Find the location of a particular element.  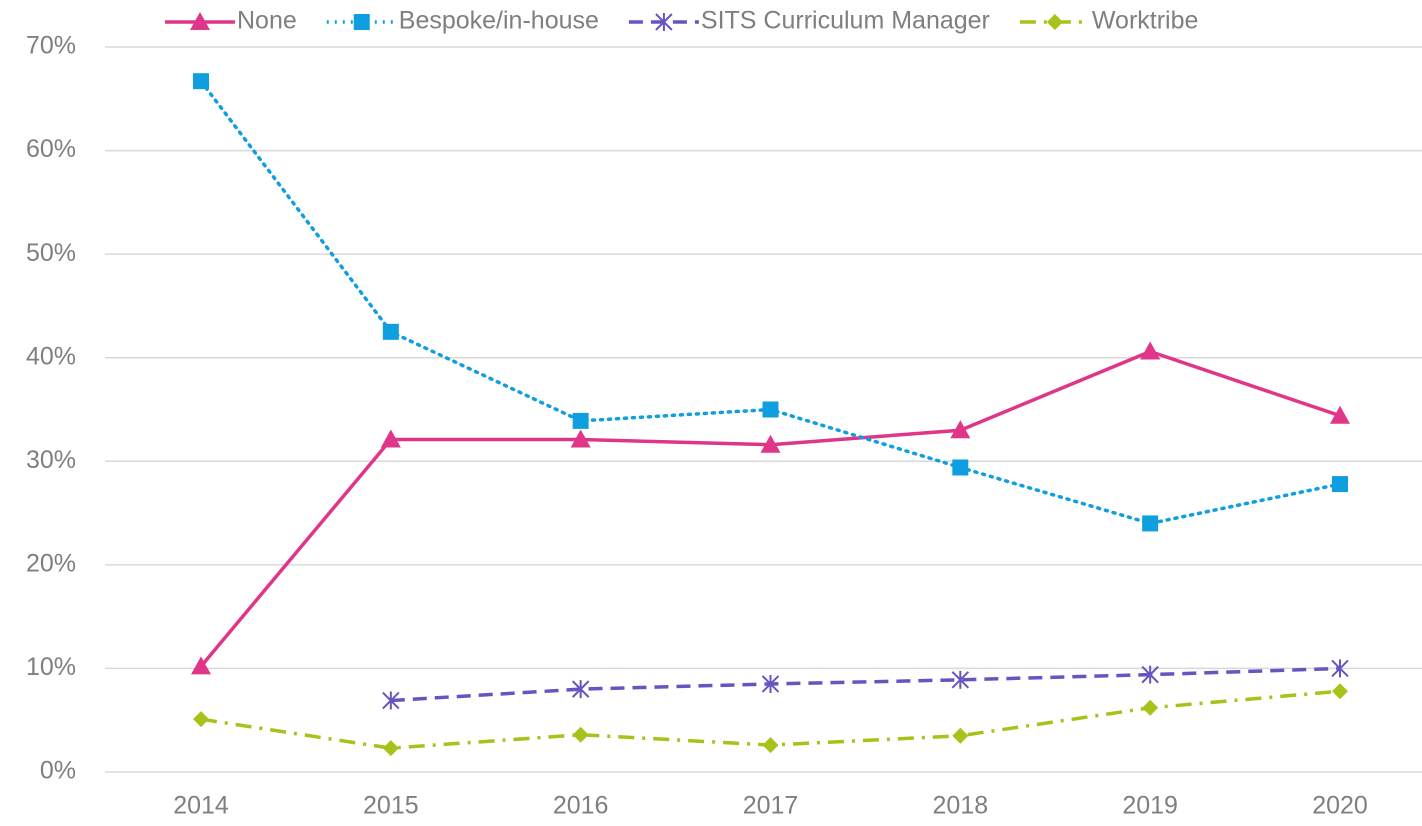

x-tick-label: 2017 is located at coordinates (771, 806).